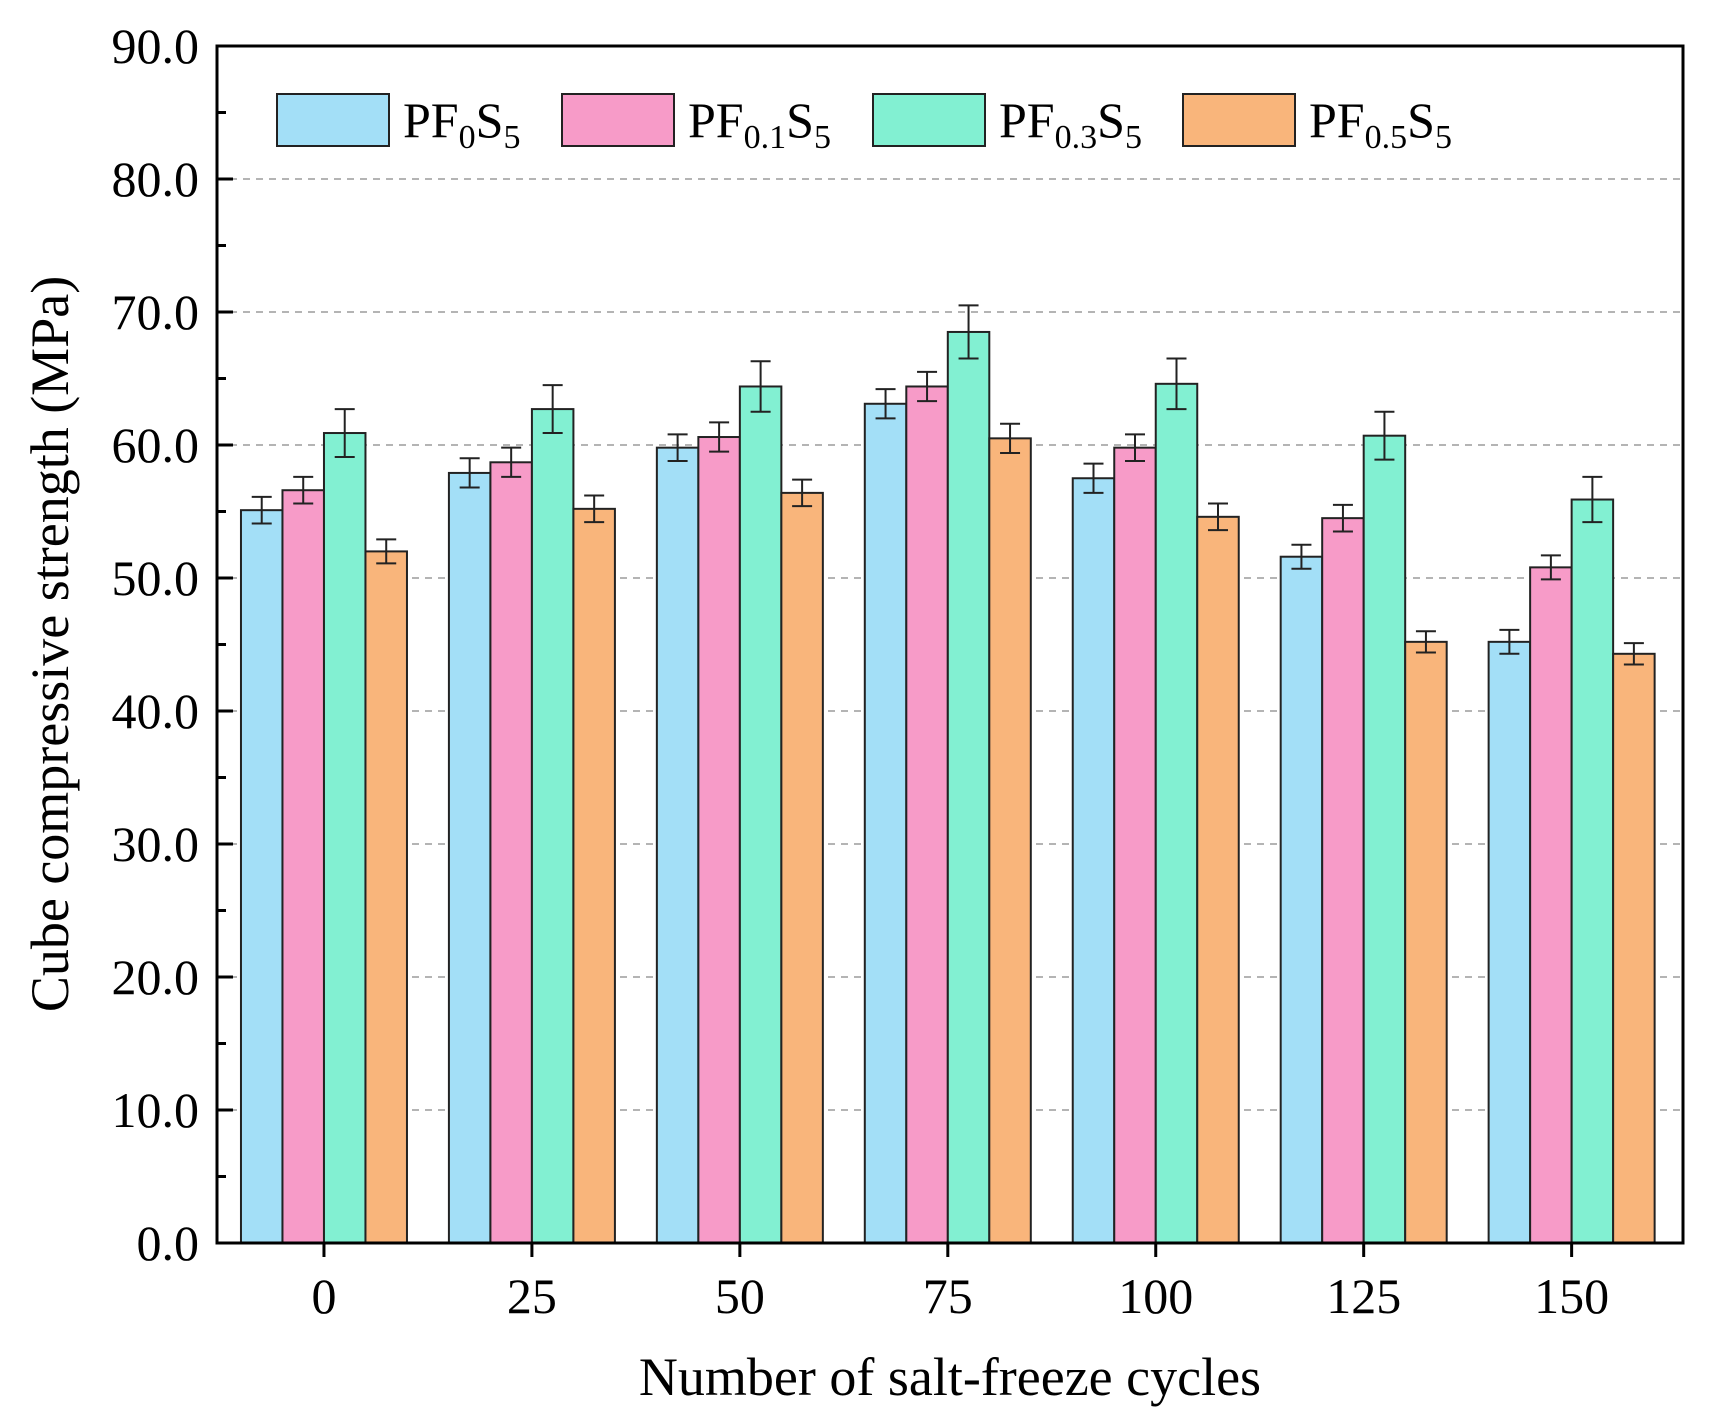  Describe the element at coordinates (156, 1110) in the screenshot. I see `y-tick-label: 10.0` at that location.